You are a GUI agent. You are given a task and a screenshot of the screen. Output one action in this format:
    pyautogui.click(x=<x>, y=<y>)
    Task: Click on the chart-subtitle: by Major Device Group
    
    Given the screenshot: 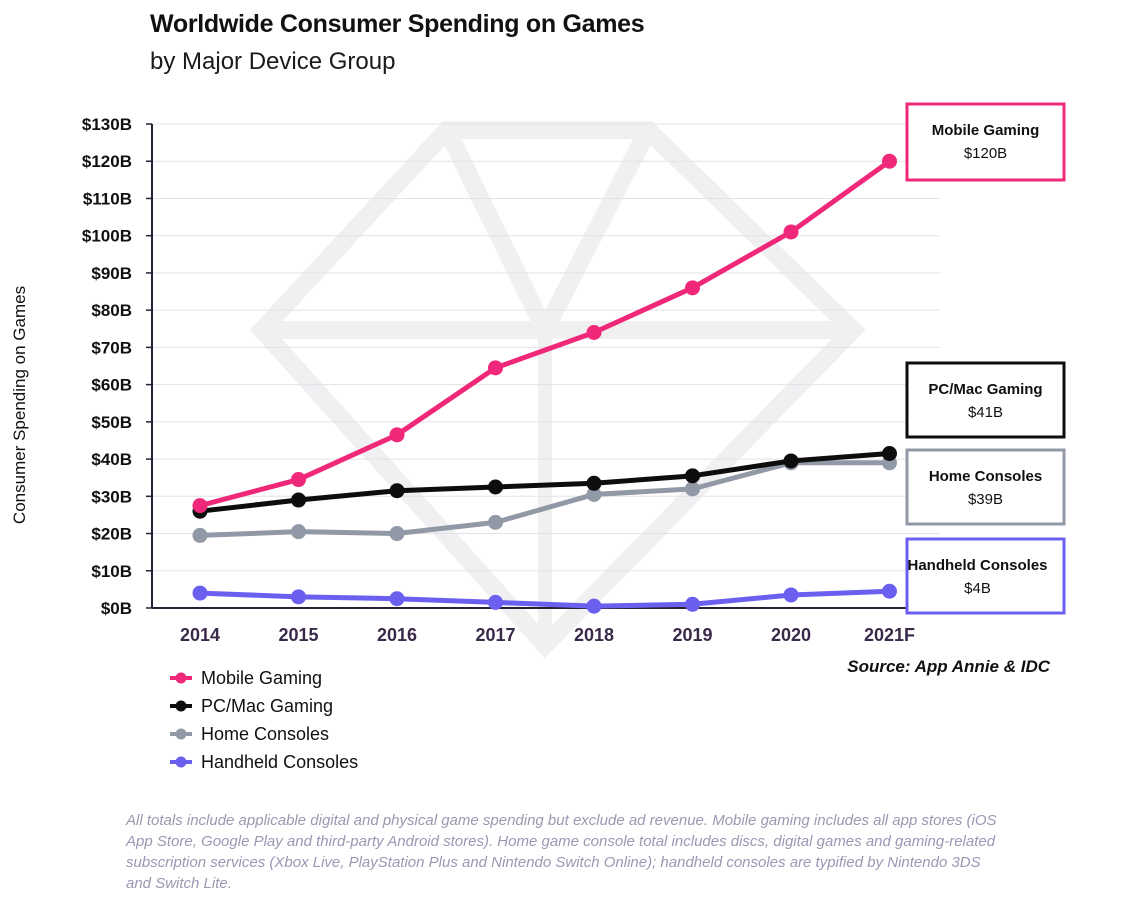 What is the action you would take?
    pyautogui.click(x=273, y=61)
    